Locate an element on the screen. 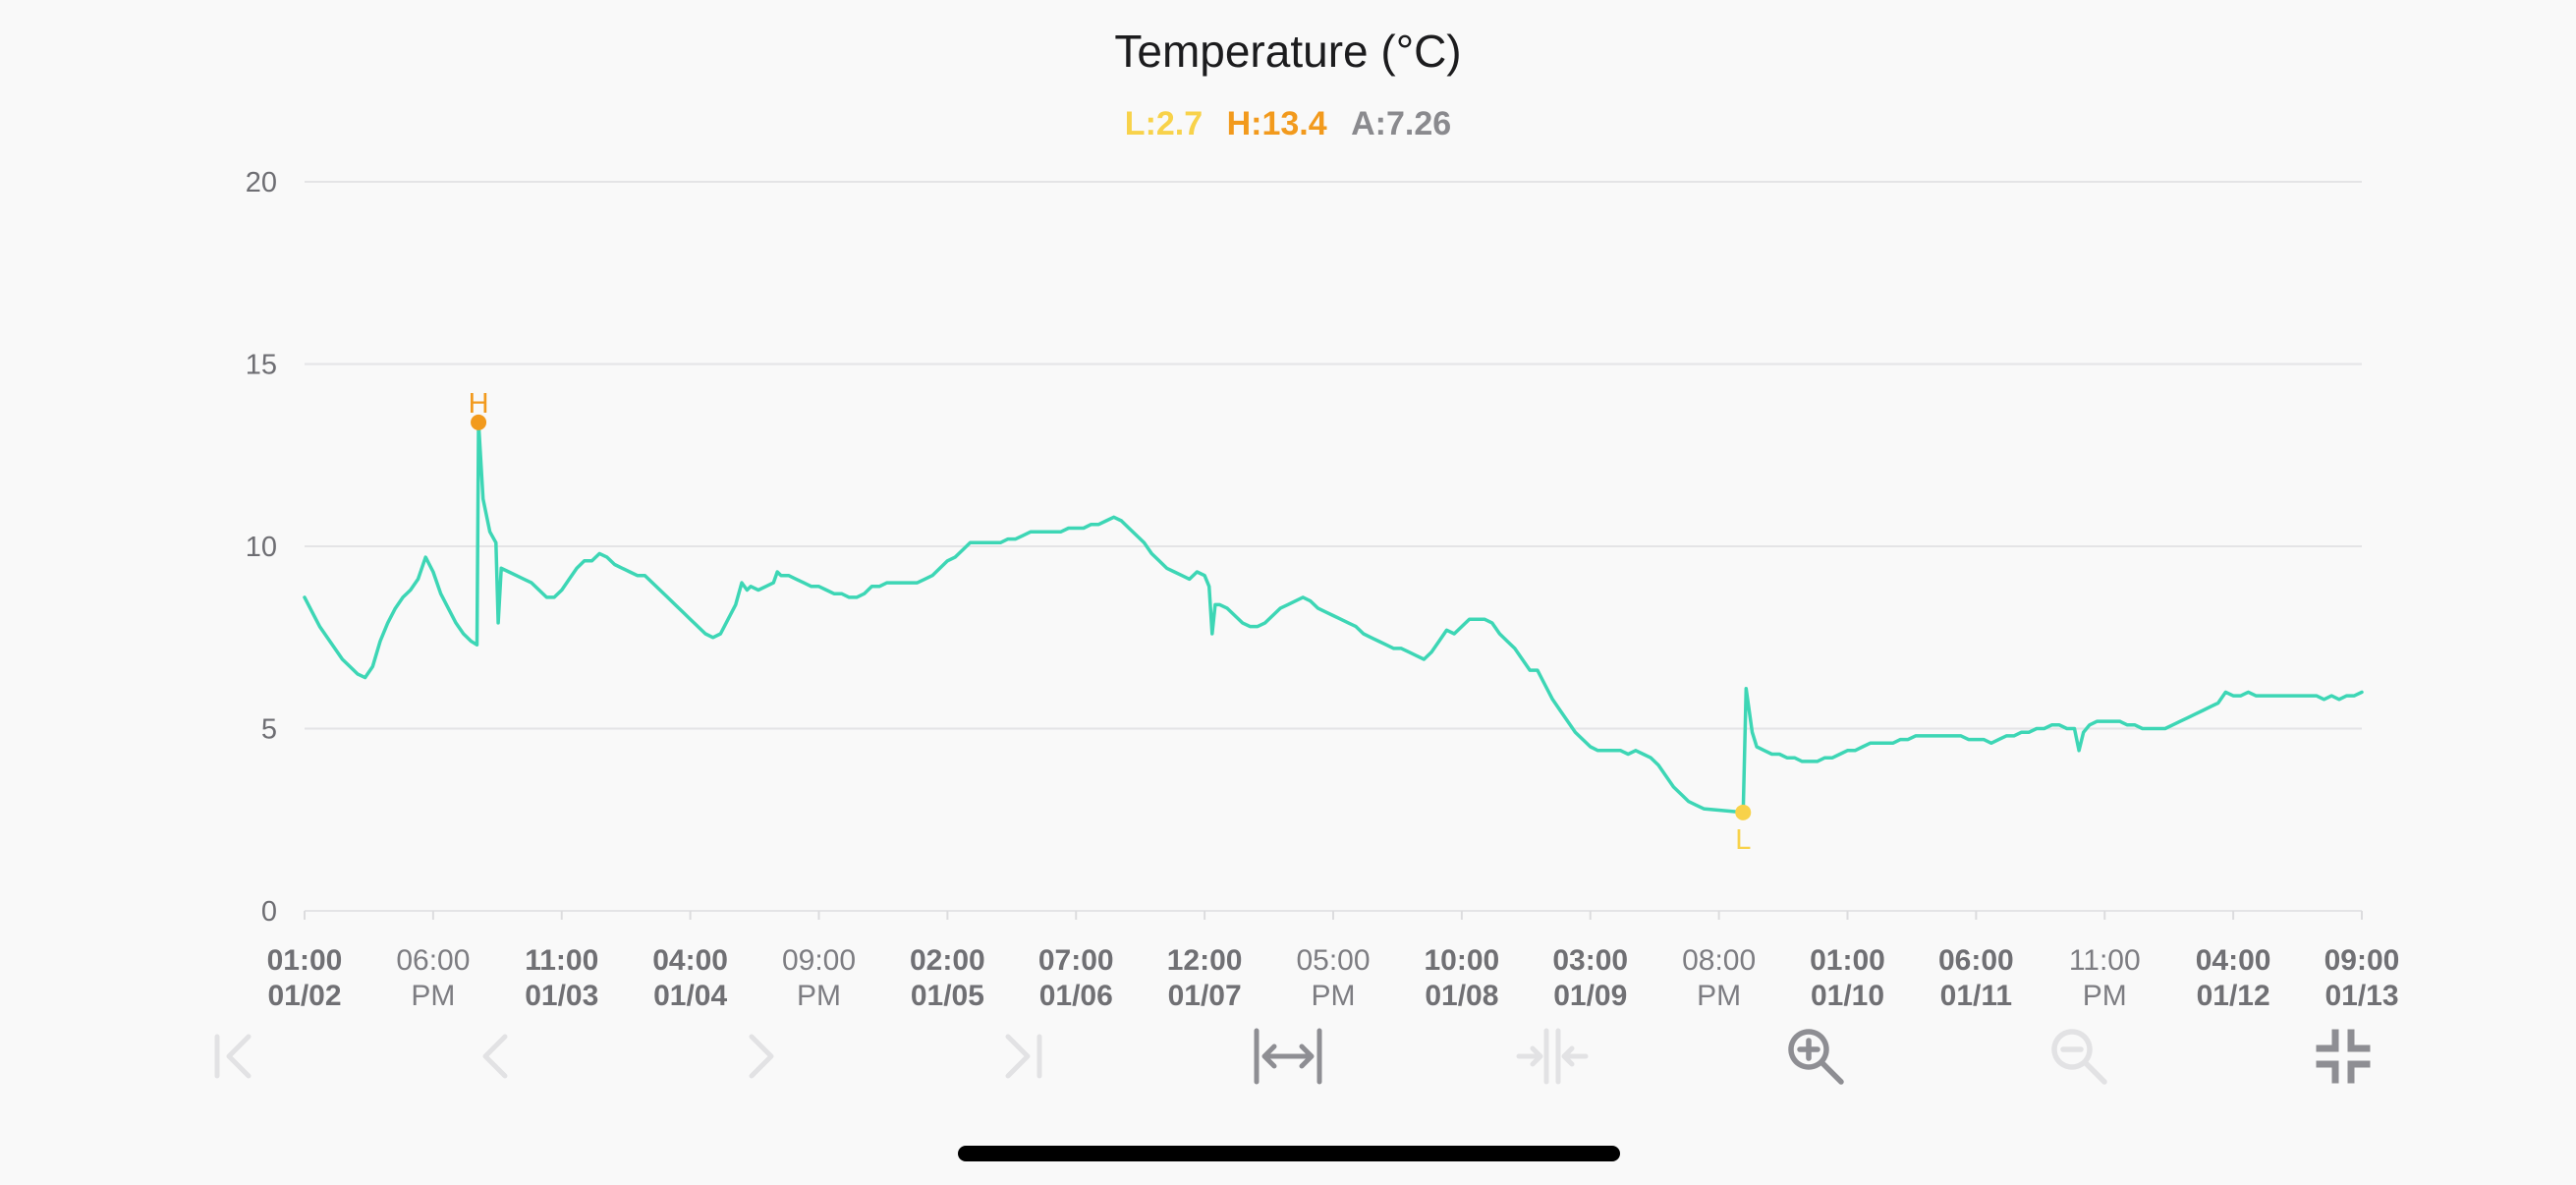 This screenshot has width=2576, height=1185. high-stat: H:13.4 is located at coordinates (1277, 124).